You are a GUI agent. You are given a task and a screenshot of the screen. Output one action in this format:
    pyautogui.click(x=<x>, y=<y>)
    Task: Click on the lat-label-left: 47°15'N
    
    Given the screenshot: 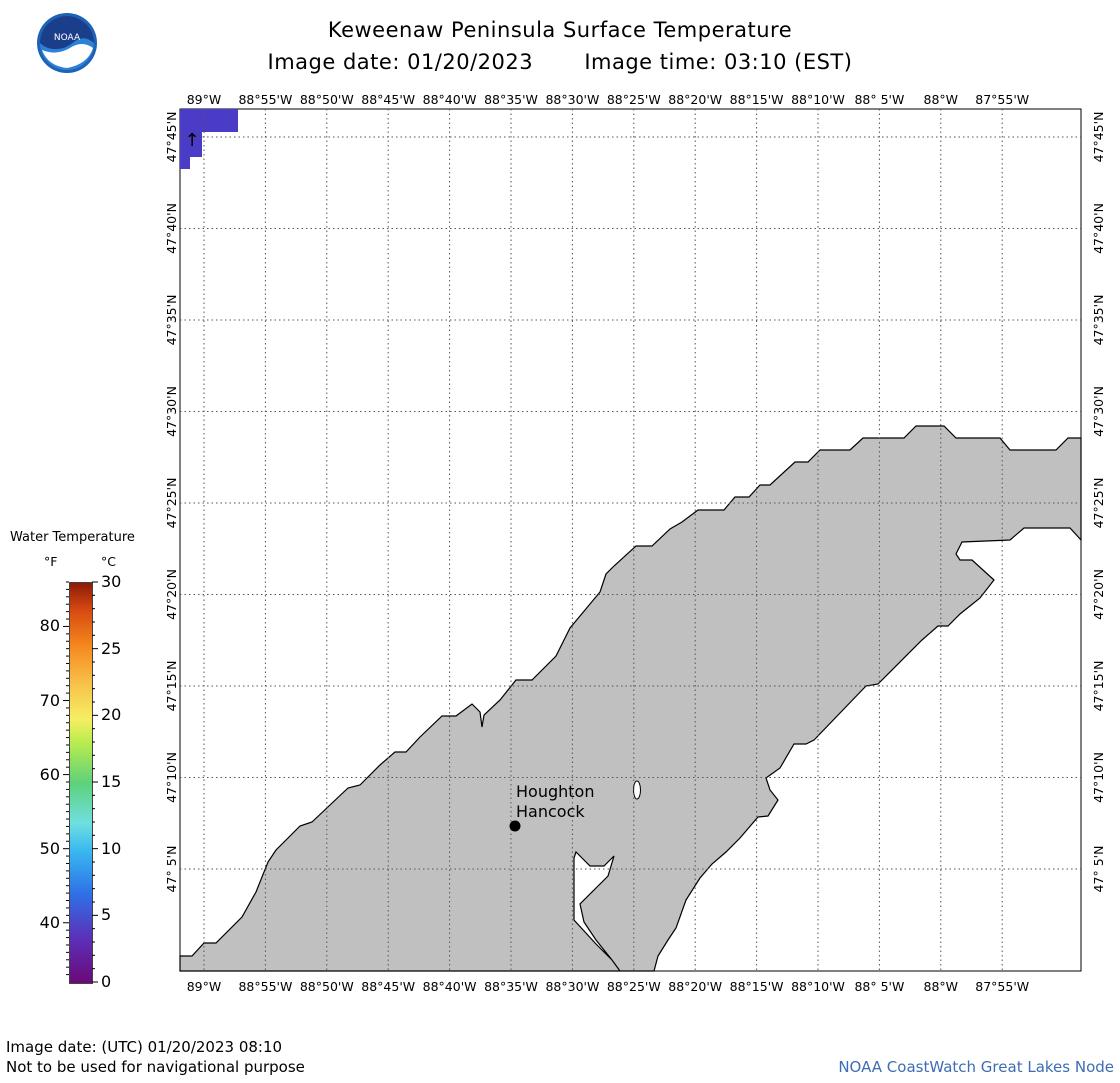 What is the action you would take?
    pyautogui.click(x=171, y=686)
    